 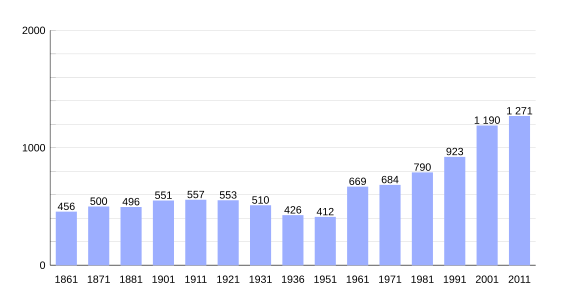 What do you see at coordinates (195, 194) in the screenshot?
I see `data-label: 557` at bounding box center [195, 194].